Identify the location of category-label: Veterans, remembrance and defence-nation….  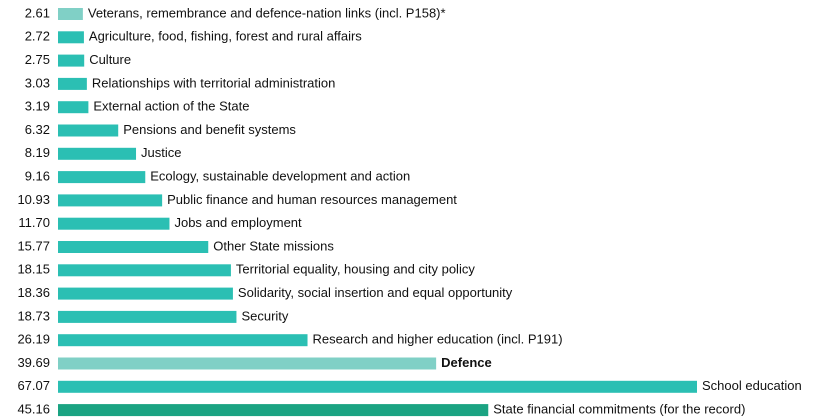
(267, 12).